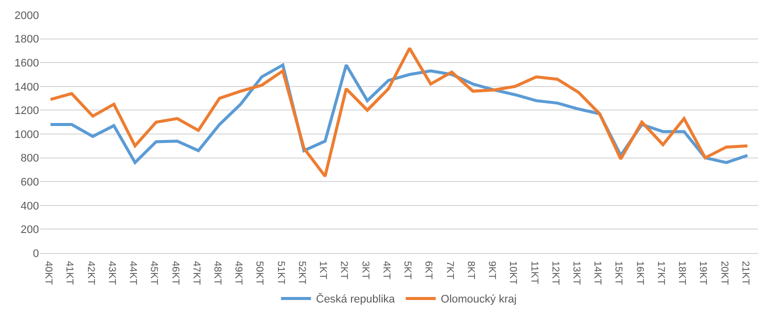  I want to click on y-tick-label: 1000, so click(26, 134).